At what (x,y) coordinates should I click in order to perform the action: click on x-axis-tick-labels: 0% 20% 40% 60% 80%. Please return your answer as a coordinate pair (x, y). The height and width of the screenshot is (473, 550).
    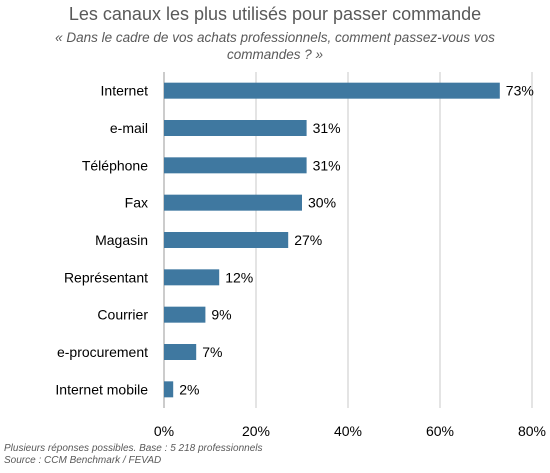
    Looking at the image, I should click on (350, 431).